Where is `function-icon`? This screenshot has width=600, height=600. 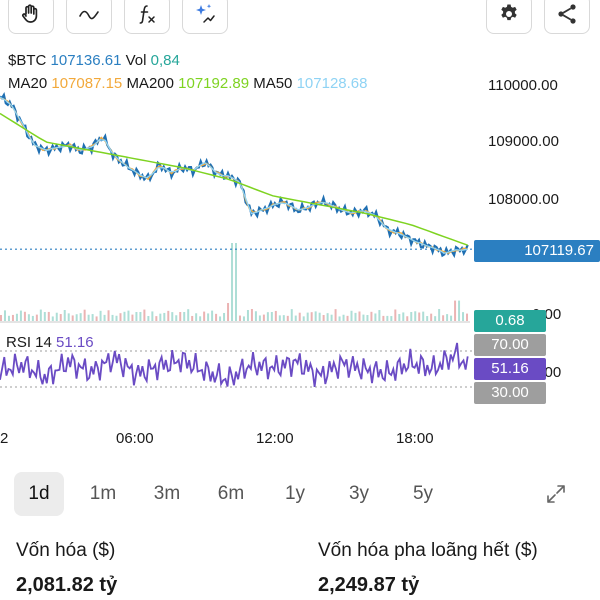
function-icon is located at coordinates (147, 14).